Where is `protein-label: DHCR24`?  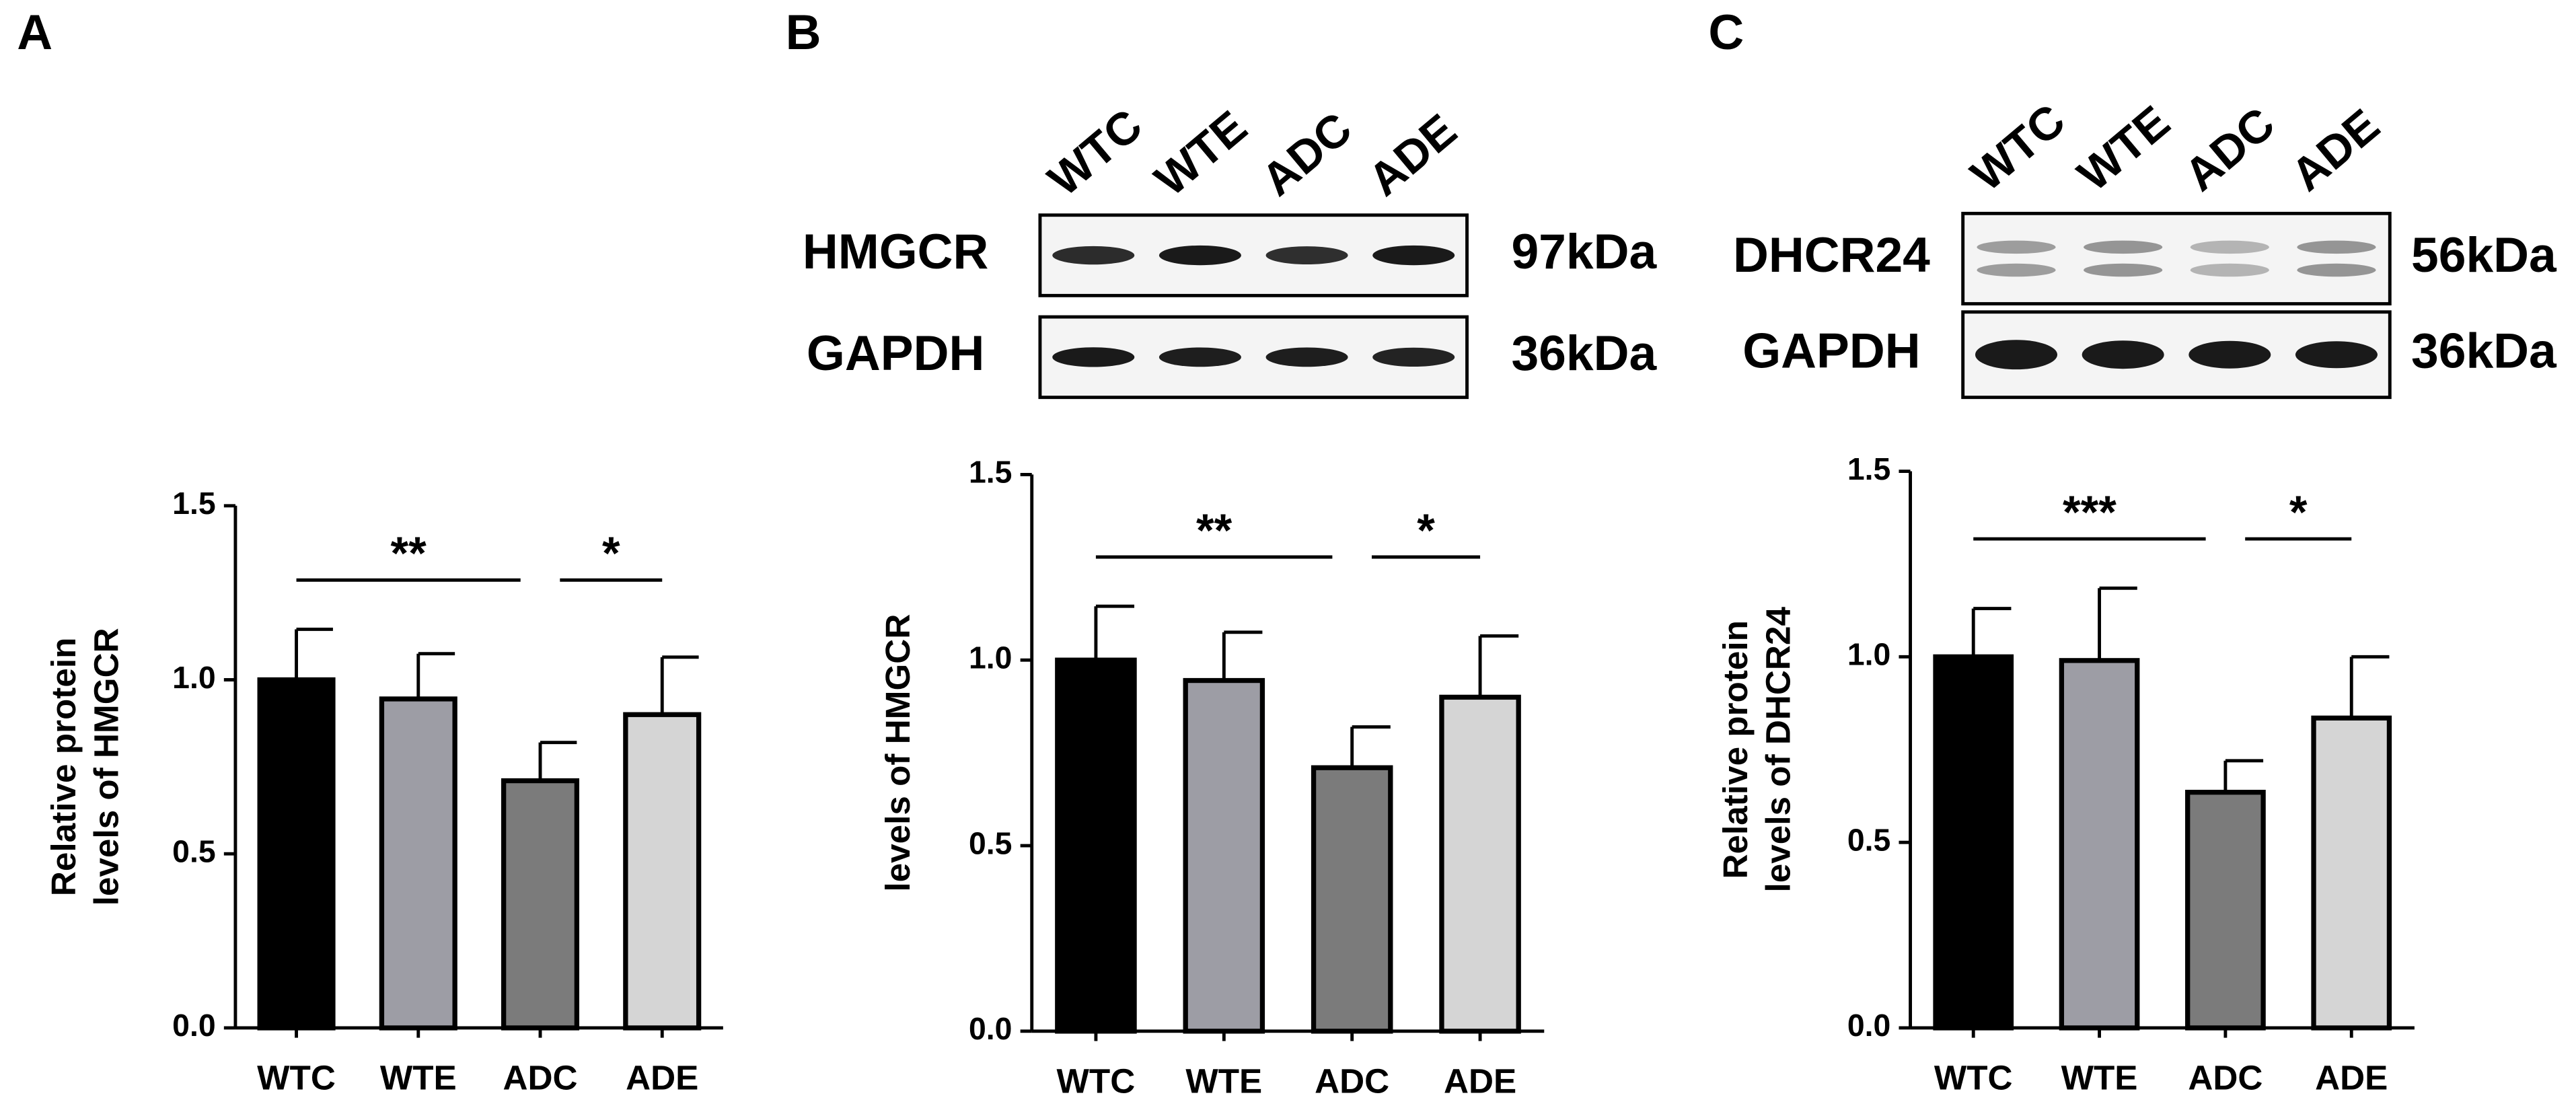 protein-label: DHCR24 is located at coordinates (1831, 255).